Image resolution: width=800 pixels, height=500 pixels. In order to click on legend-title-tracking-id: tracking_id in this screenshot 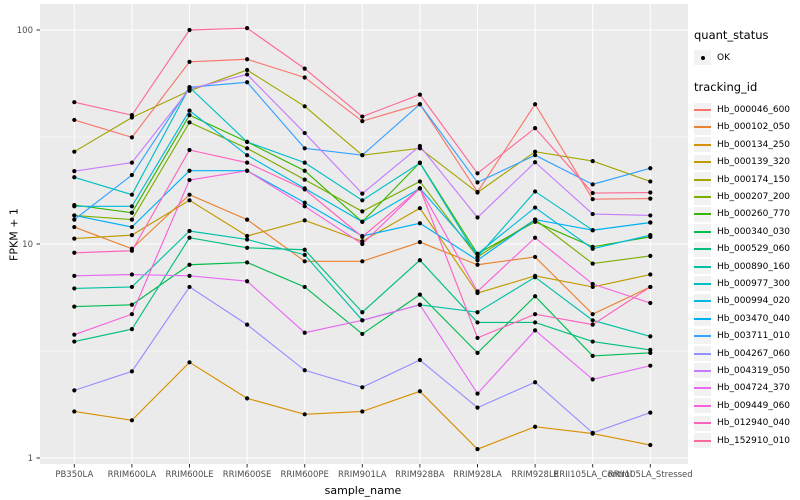, I will do `click(726, 87)`.